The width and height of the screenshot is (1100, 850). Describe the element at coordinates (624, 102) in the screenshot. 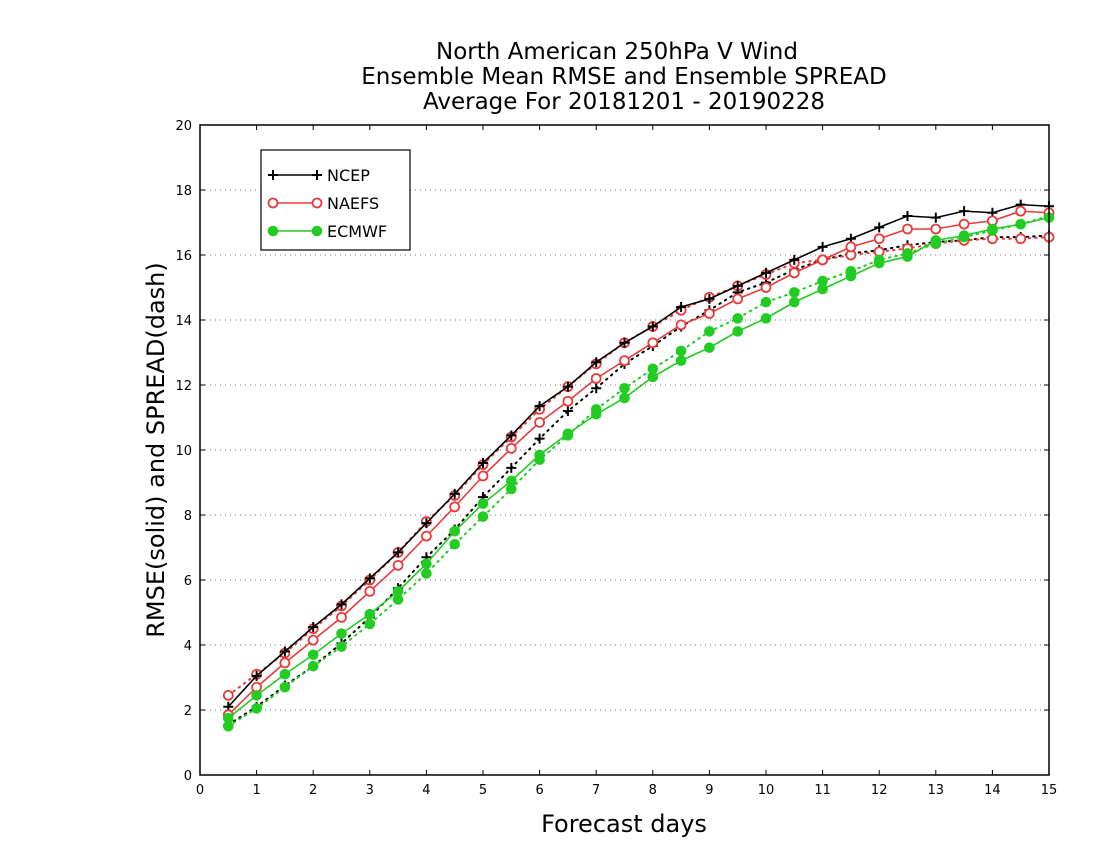

I see `chart-title-line-3: Average For 20181201 - 20190228` at that location.